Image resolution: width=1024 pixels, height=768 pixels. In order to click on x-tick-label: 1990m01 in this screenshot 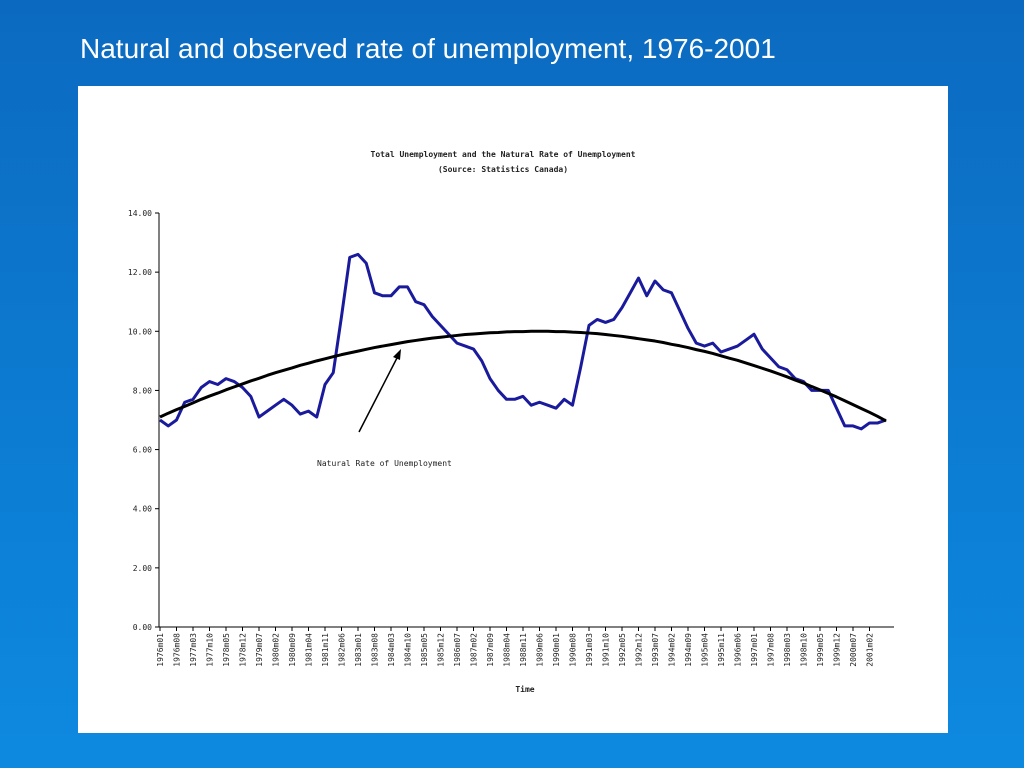, I will do `click(556, 650)`.